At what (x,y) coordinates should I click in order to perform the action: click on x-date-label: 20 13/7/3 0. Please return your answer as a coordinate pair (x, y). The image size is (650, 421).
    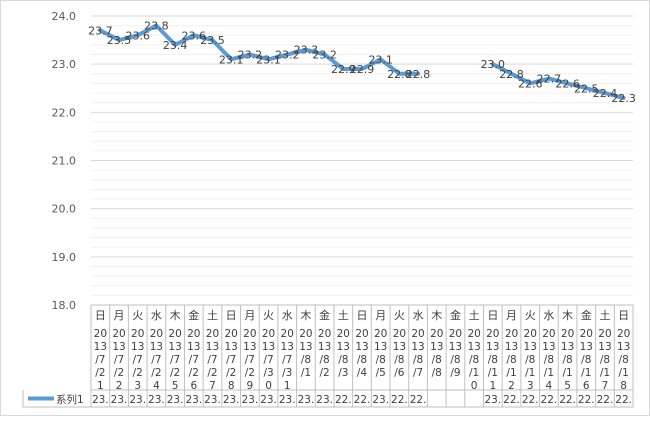
    Looking at the image, I should click on (268, 360).